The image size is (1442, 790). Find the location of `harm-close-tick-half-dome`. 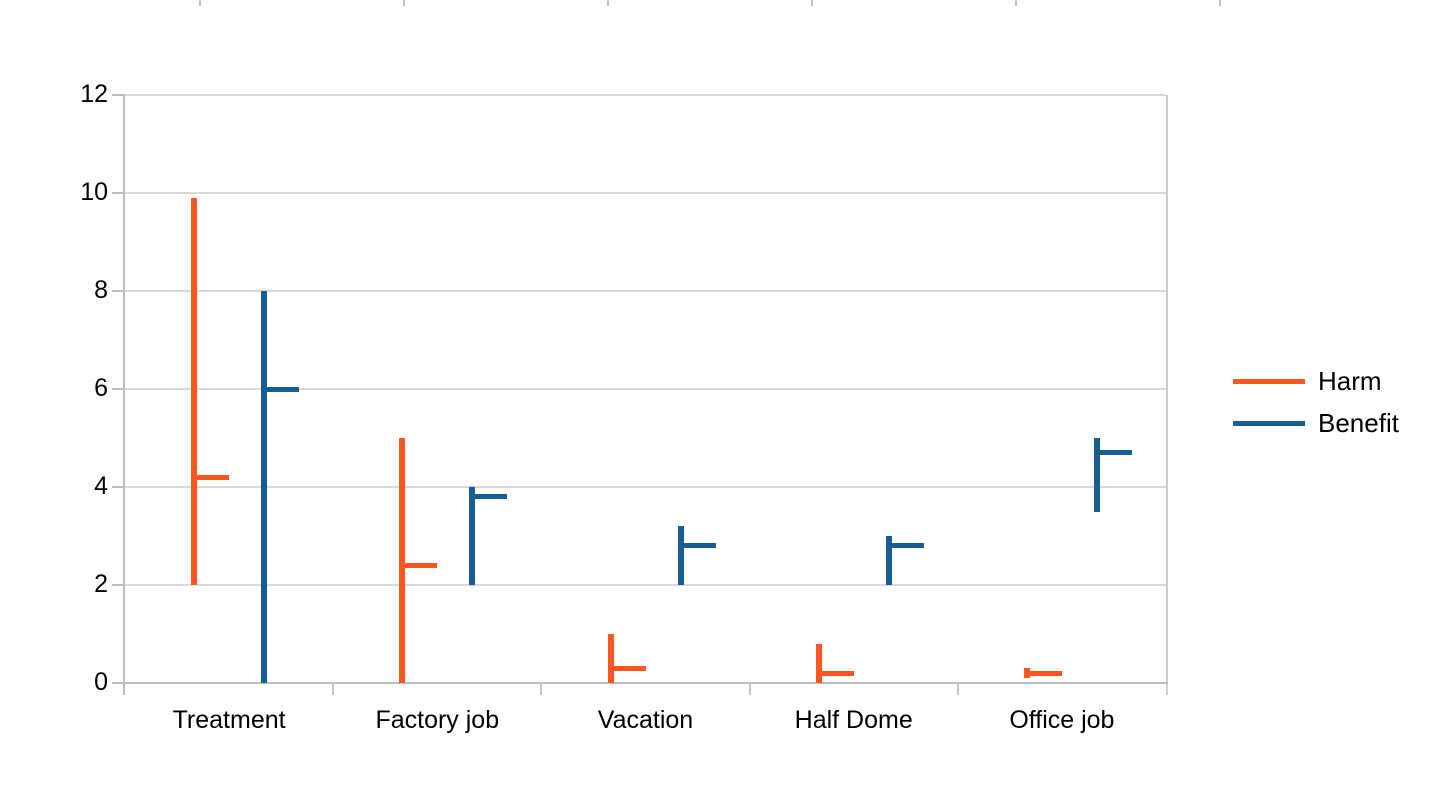

harm-close-tick-half-dome is located at coordinates (834, 673).